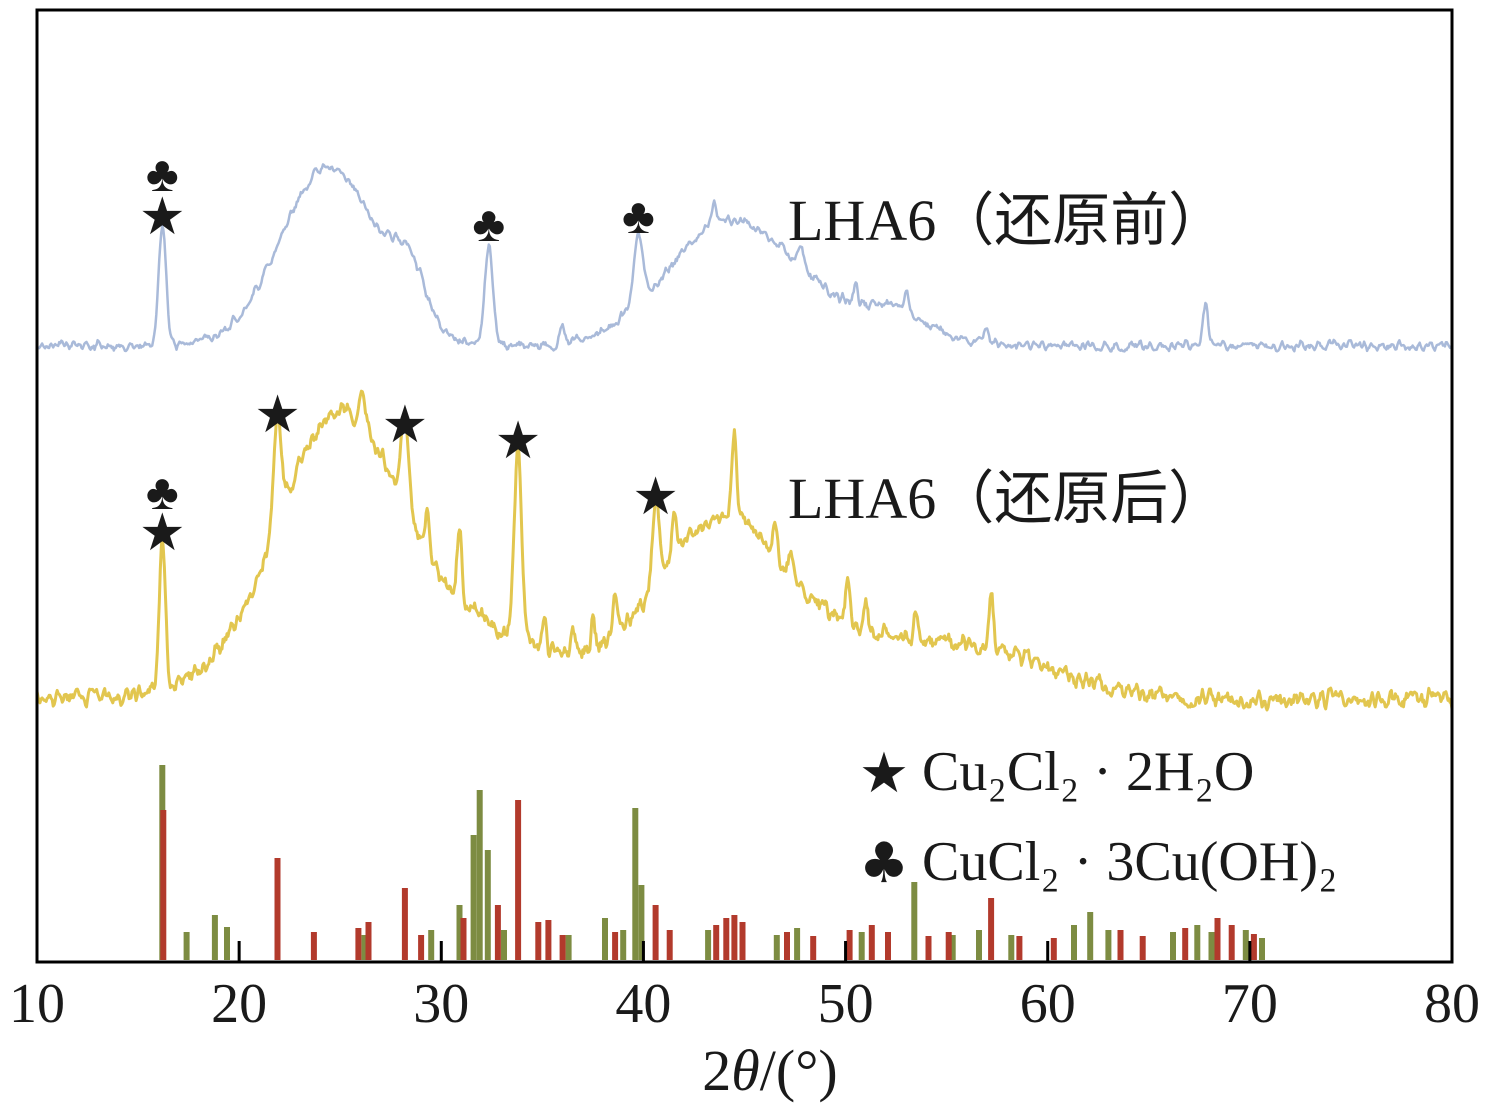 Image resolution: width=1496 pixels, height=1112 pixels. What do you see at coordinates (712, 862) in the screenshot?
I see `reference-sticks-layer` at bounding box center [712, 862].